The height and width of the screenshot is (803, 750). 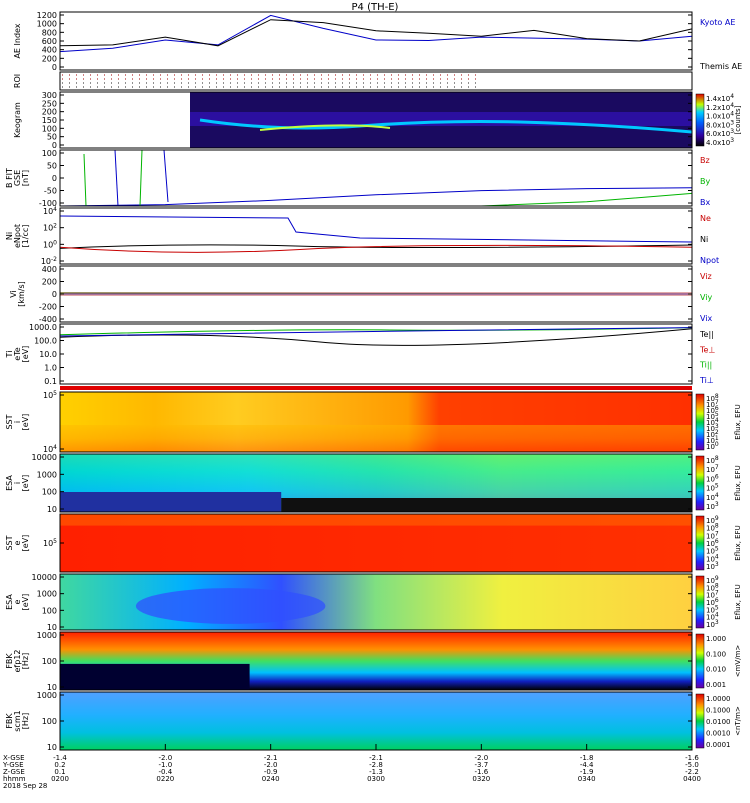 I want to click on panel-fbk_b-tick-label: 100, so click(x=49, y=721).